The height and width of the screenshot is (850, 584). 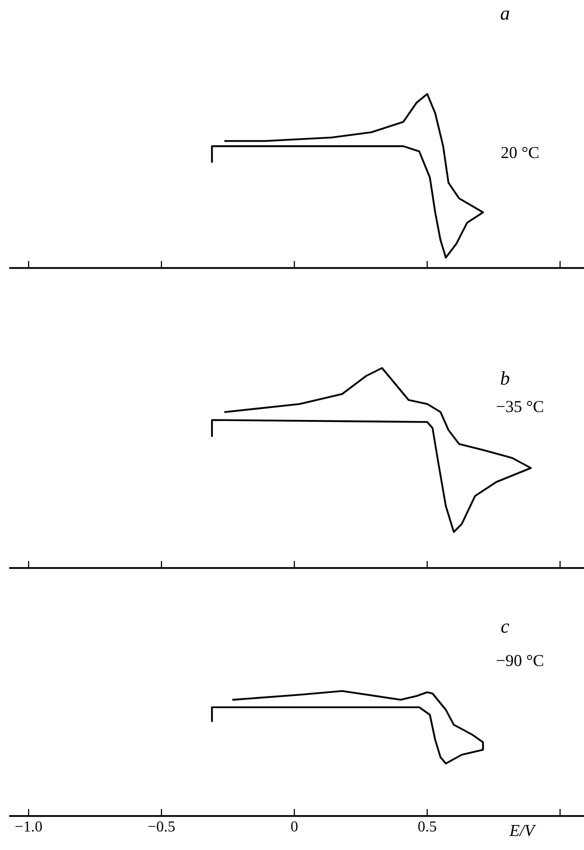 What do you see at coordinates (505, 628) in the screenshot?
I see `chart-title: c` at bounding box center [505, 628].